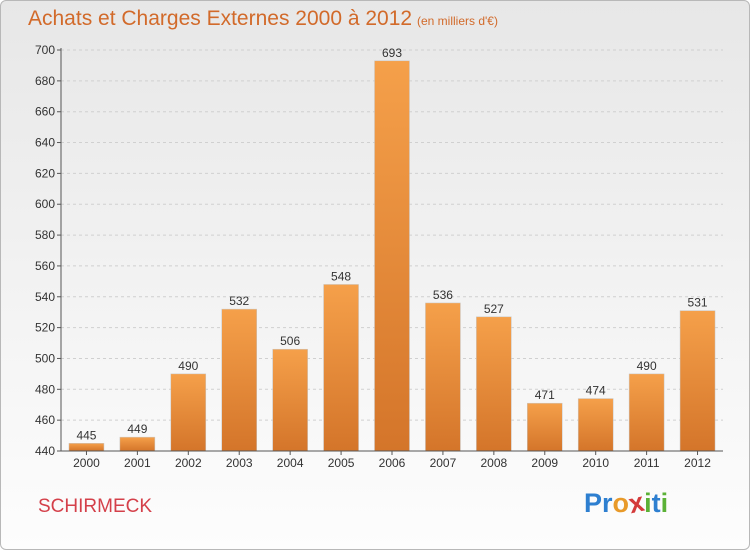  Describe the element at coordinates (493, 463) in the screenshot. I see `x-tick-label: 2008` at that location.